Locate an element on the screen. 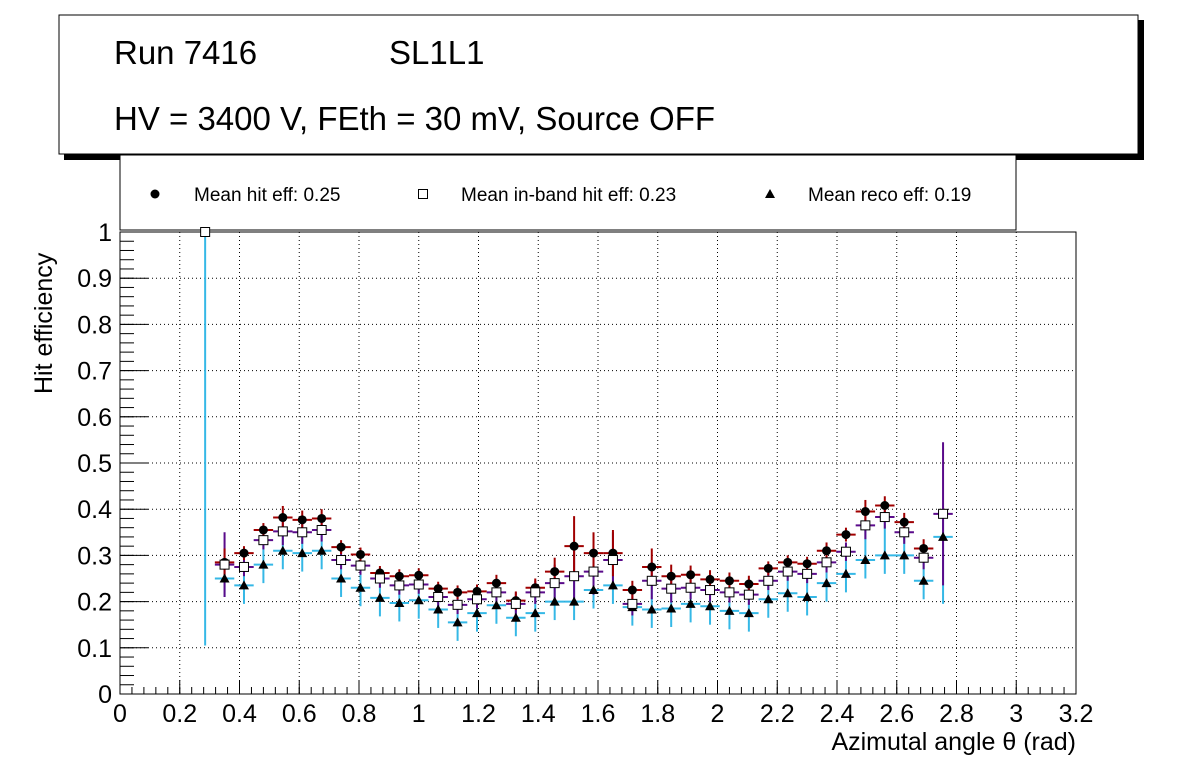 Image resolution: width=1196 pixels, height=772 pixels. y-tick-label: 0.3 is located at coordinates (94, 556).